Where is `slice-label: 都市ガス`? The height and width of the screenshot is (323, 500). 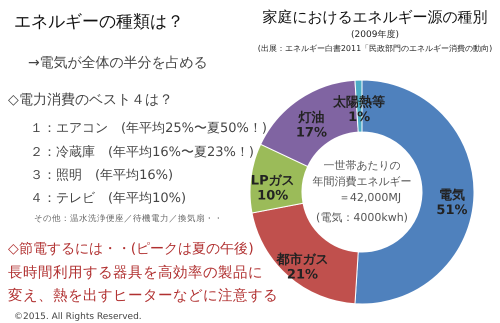 slice-label: 都市ガス is located at coordinates (301, 260).